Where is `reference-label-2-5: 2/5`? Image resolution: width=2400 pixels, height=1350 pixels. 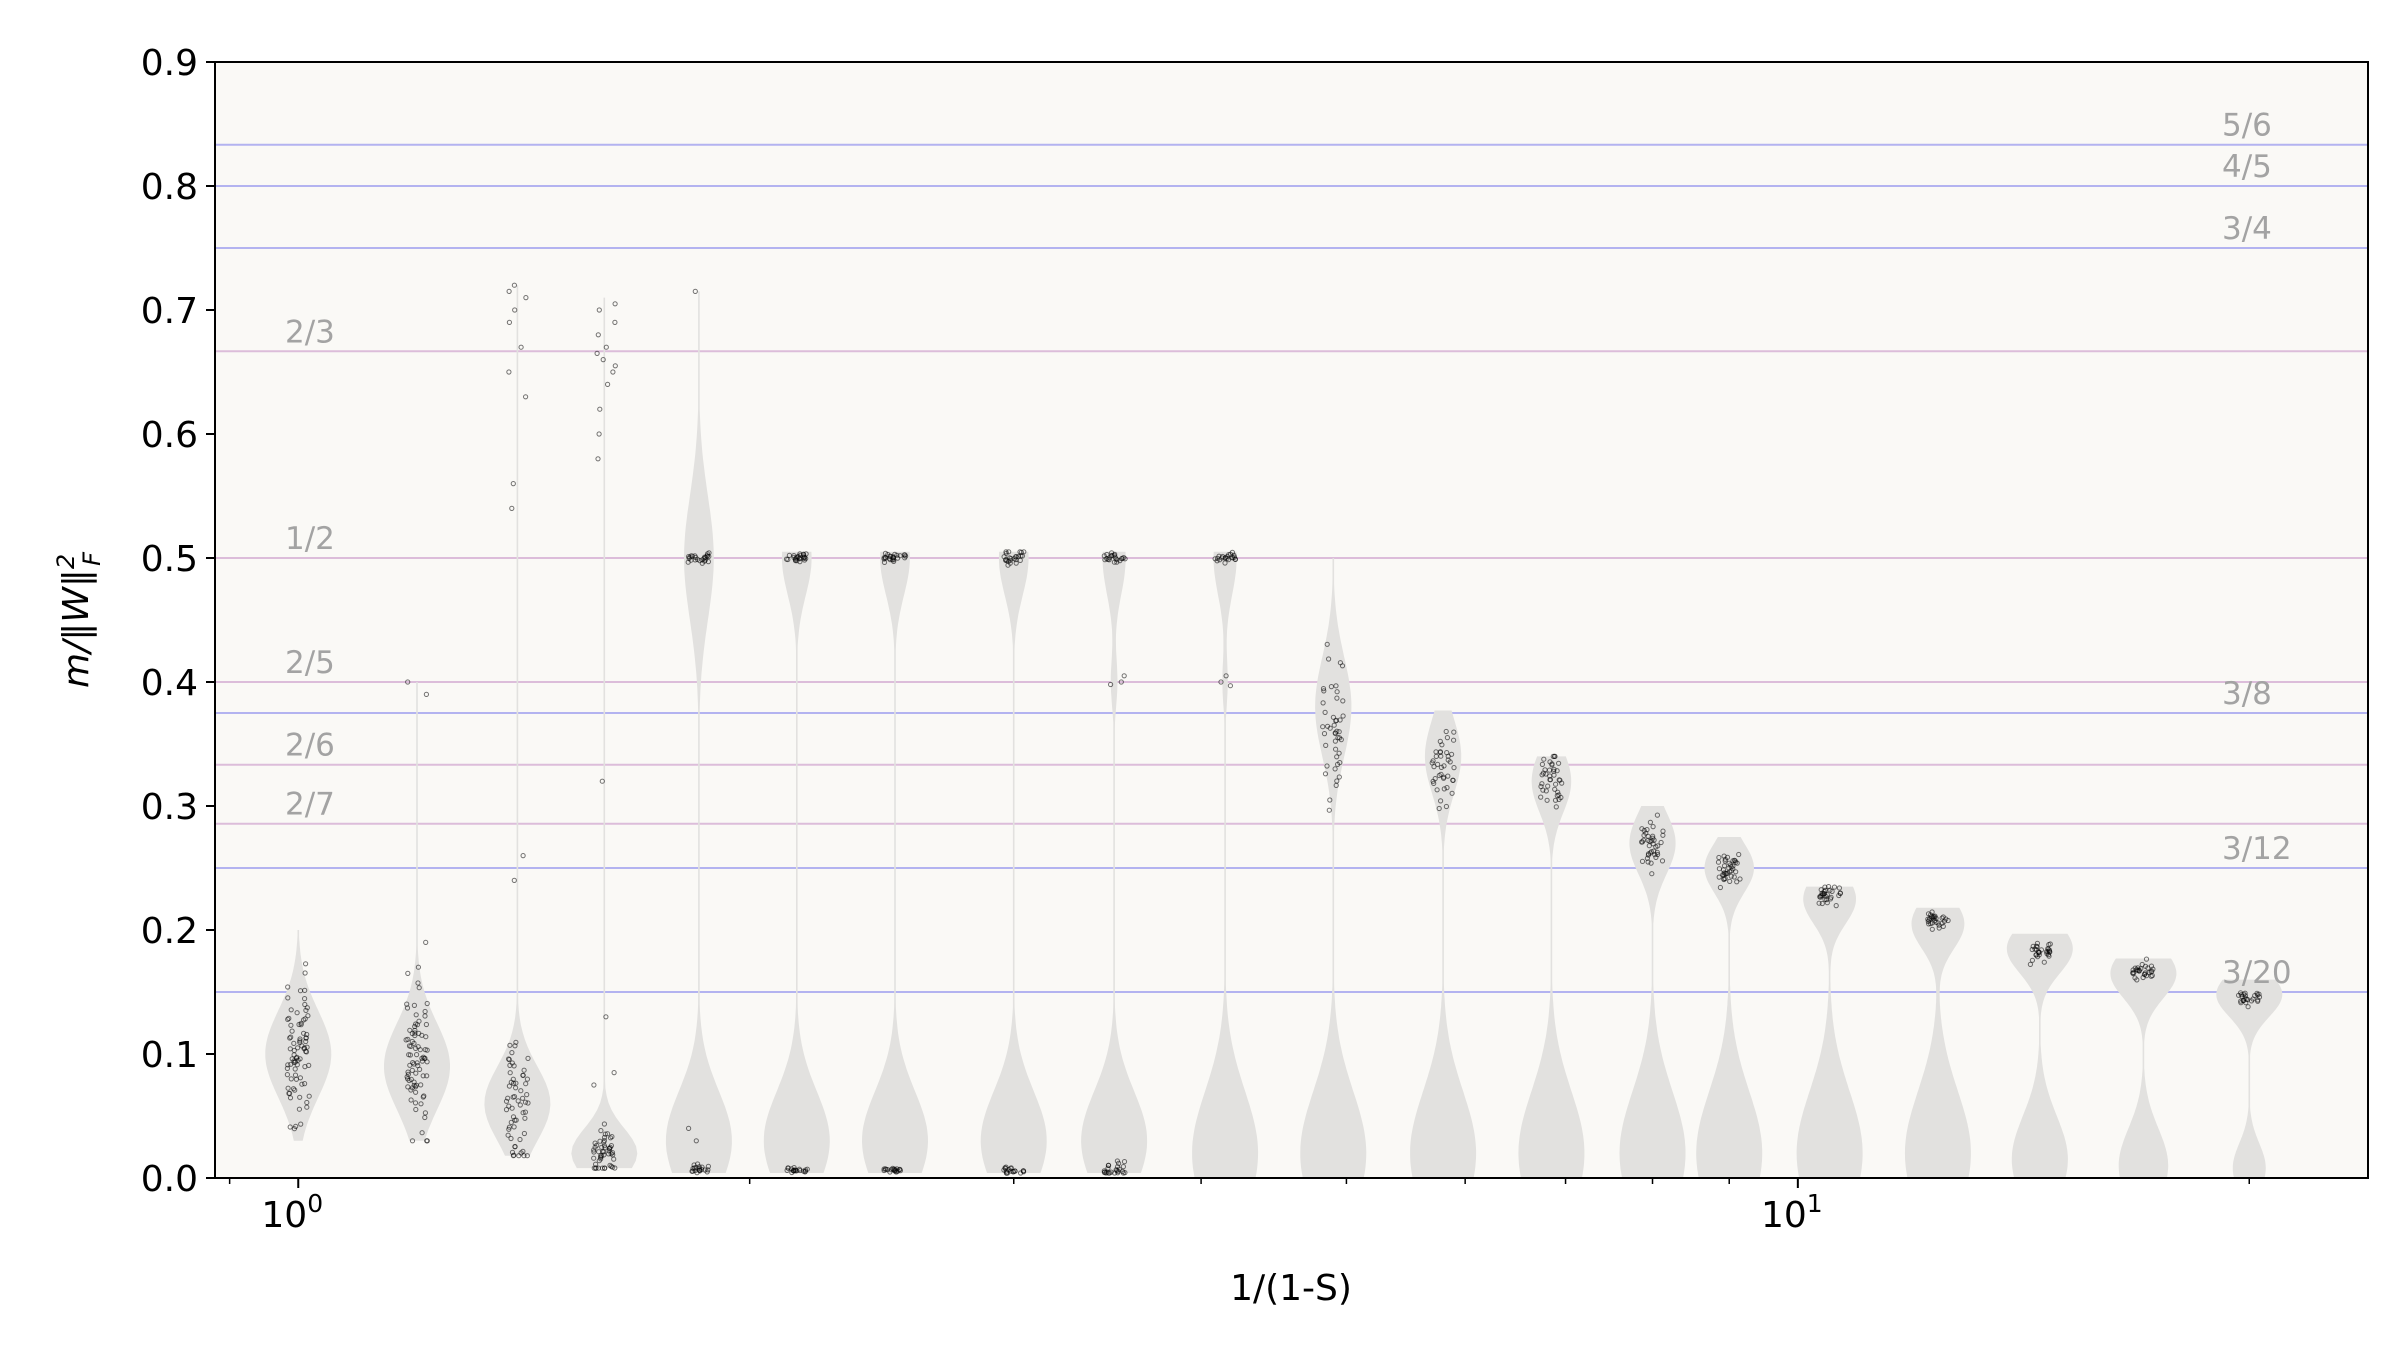 reference-label-2-5: 2/5 is located at coordinates (310, 663).